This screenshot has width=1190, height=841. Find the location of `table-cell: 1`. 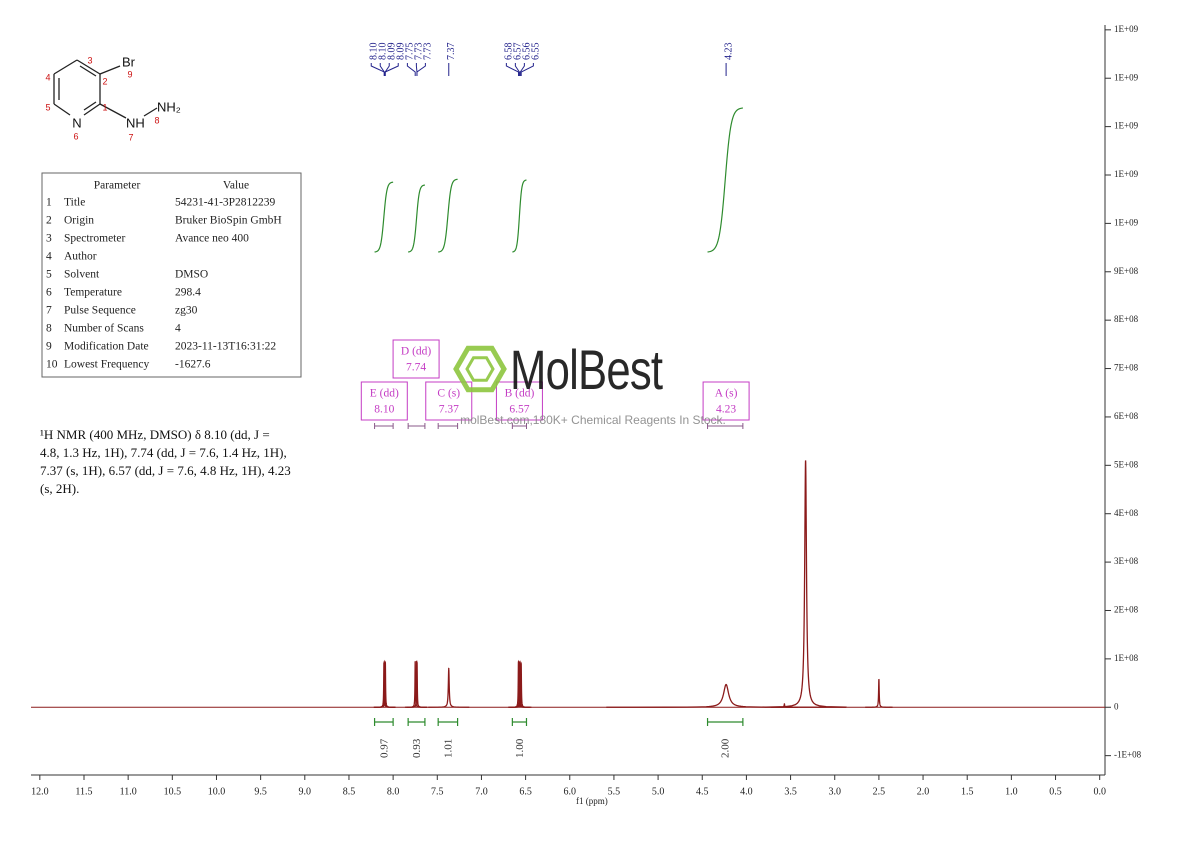

table-cell: 1 is located at coordinates (49, 203).